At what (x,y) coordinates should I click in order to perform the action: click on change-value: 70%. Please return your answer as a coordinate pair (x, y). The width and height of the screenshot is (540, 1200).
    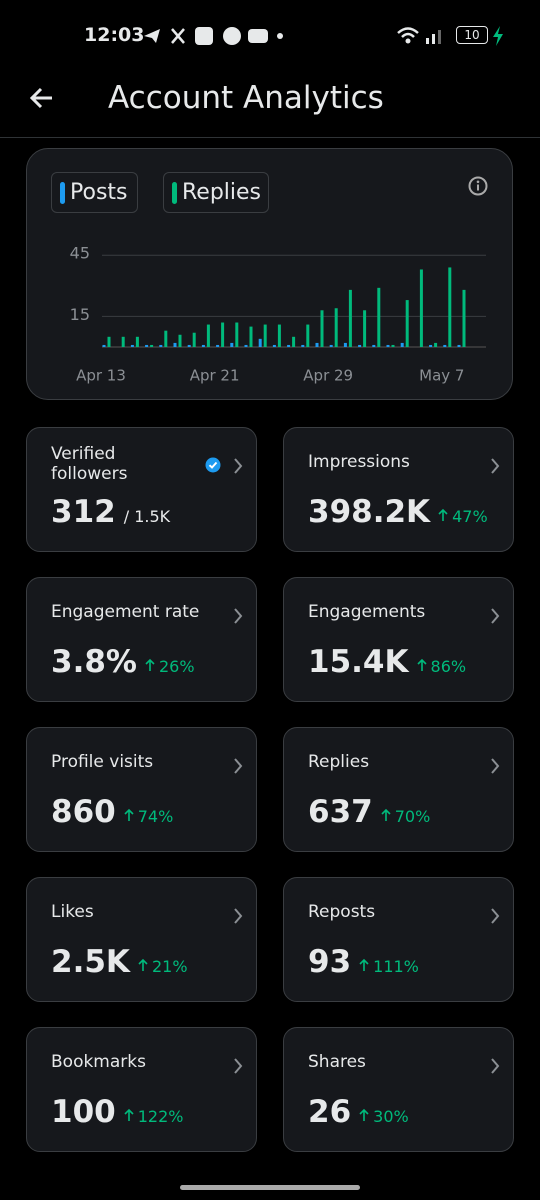
    Looking at the image, I should click on (412, 816).